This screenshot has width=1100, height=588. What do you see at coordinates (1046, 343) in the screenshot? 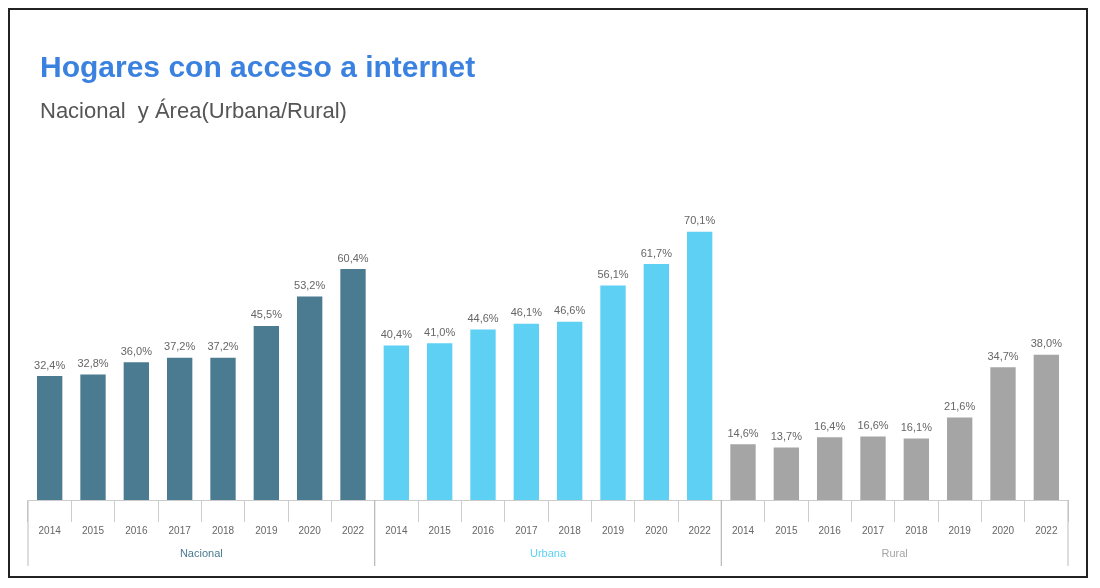
I see `data-label: 38,0%` at bounding box center [1046, 343].